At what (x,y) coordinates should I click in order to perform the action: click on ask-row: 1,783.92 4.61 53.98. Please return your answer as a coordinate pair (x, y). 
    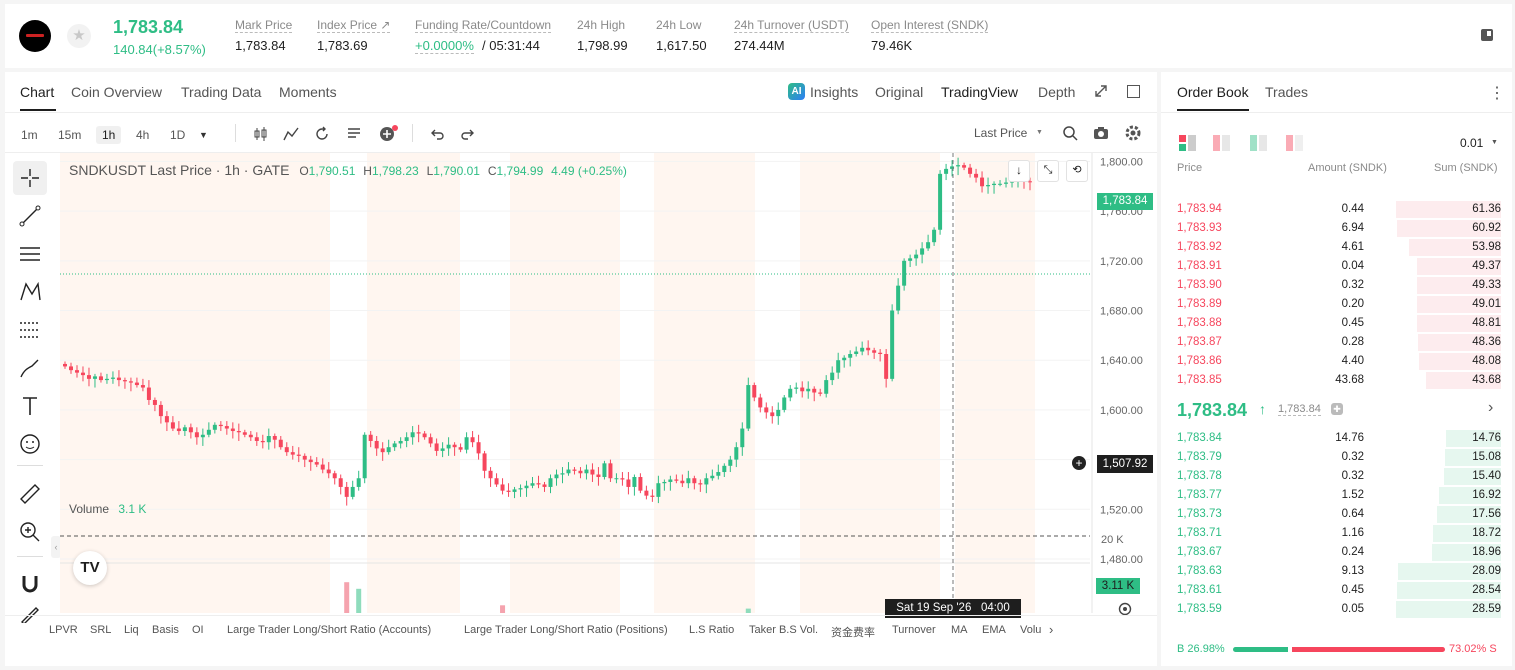
    Looking at the image, I should click on (1339, 247).